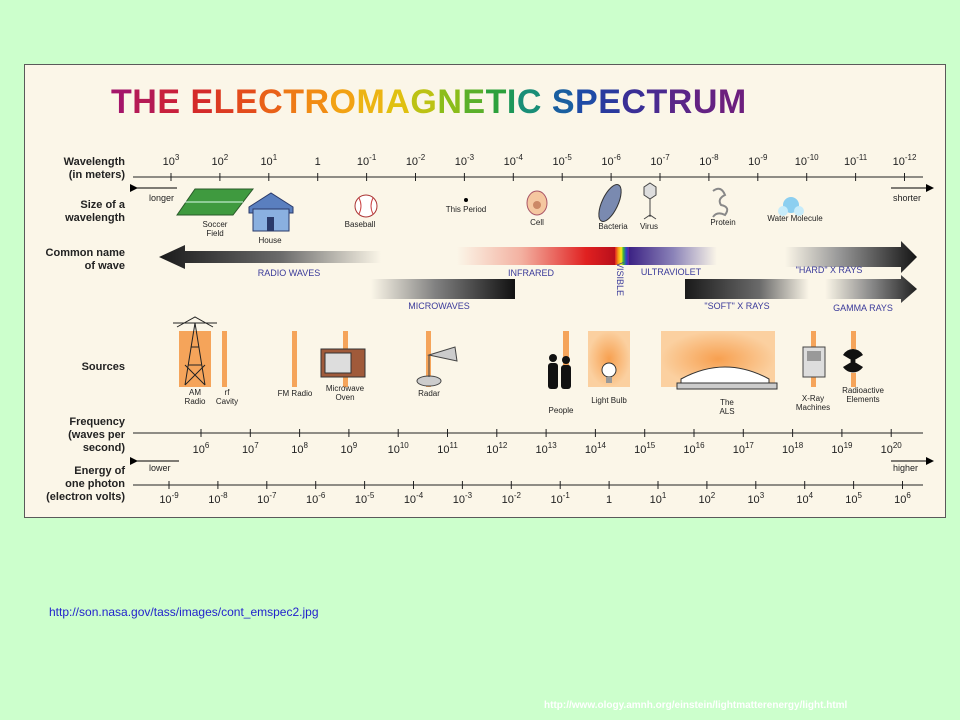 Image resolution: width=960 pixels, height=720 pixels. I want to click on frequency-tick-label: 10¹¹, so click(447, 448).